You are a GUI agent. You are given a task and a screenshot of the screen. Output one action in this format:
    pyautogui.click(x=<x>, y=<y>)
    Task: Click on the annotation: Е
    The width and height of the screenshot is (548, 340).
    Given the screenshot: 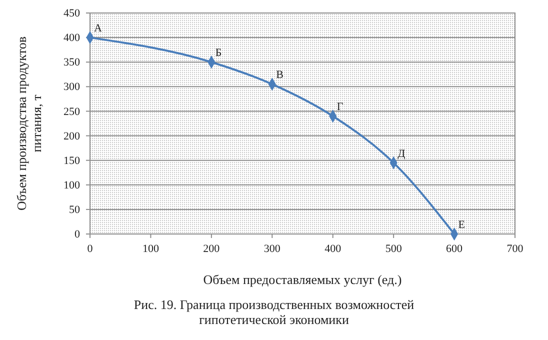 What is the action you would take?
    pyautogui.click(x=462, y=225)
    